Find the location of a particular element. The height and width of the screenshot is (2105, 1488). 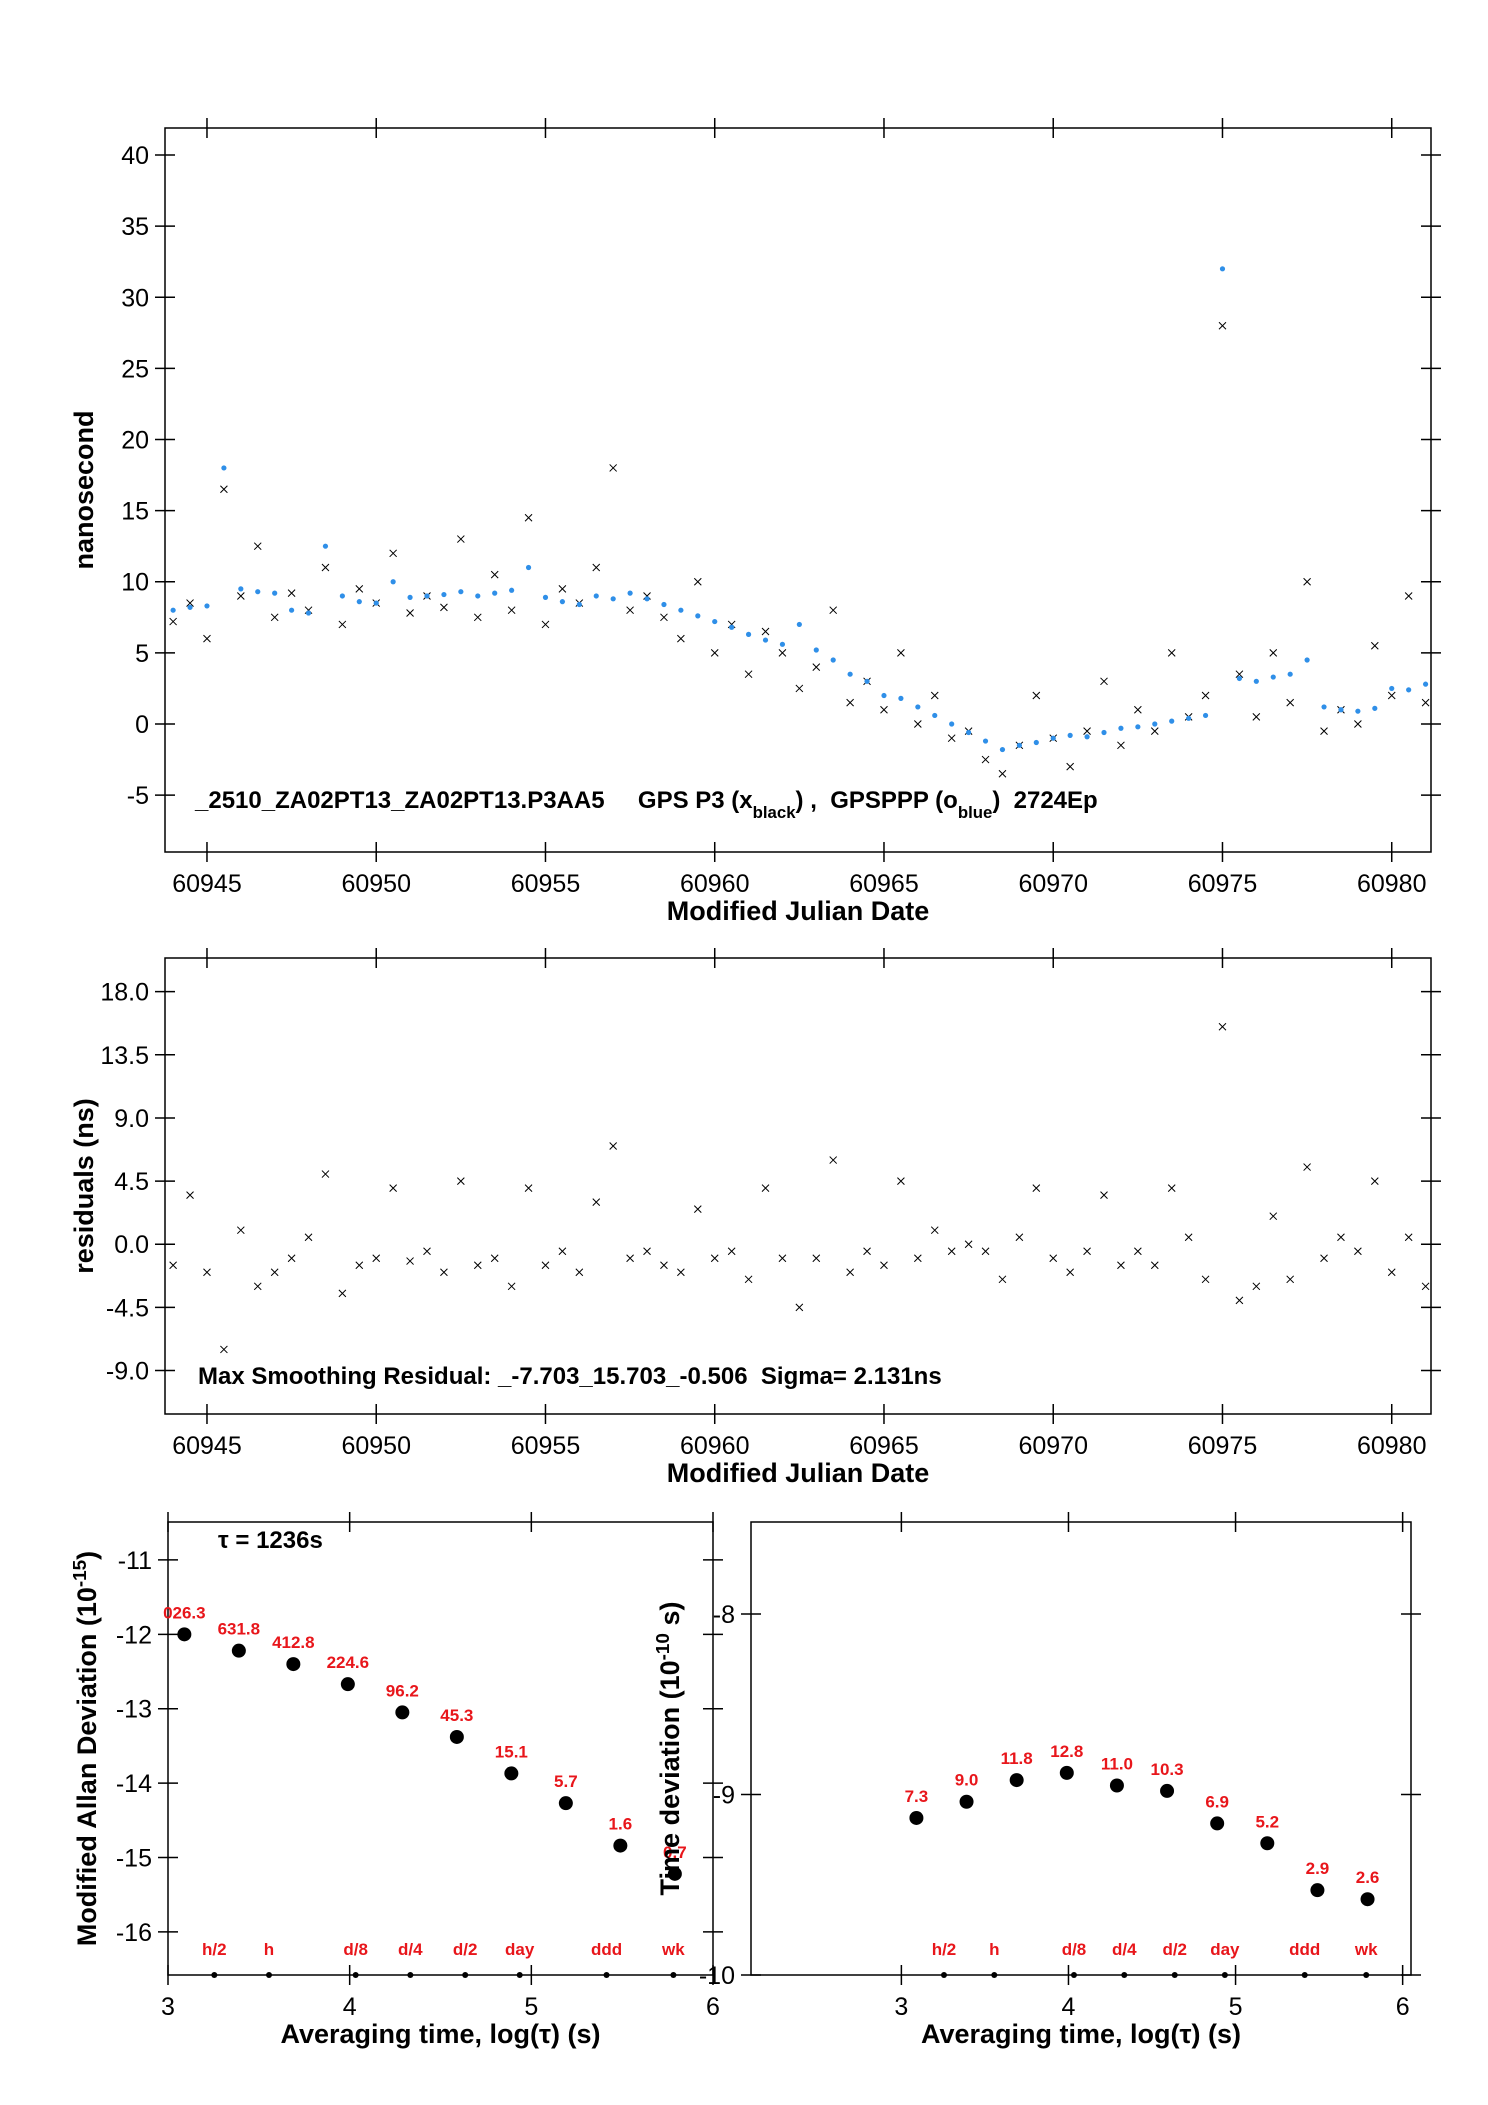

point-label: 9.0 is located at coordinates (967, 1780).